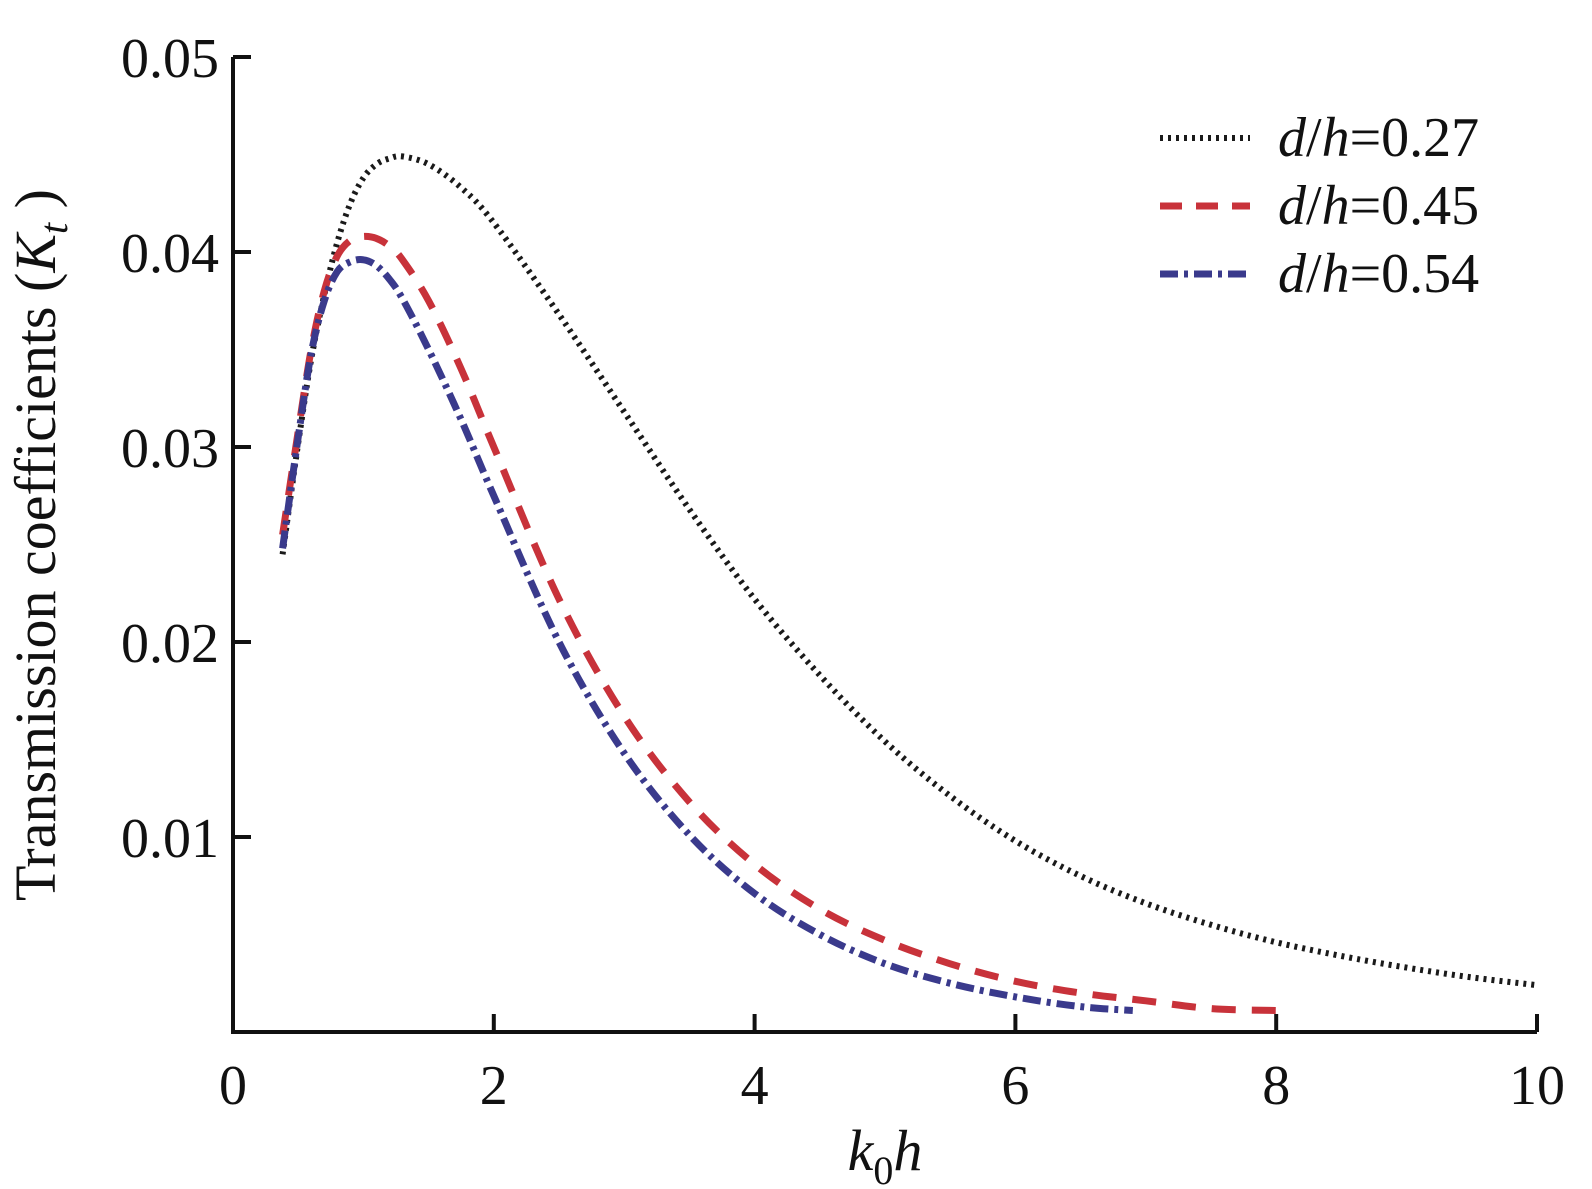 This screenshot has width=1592, height=1189. What do you see at coordinates (53, 228) in the screenshot?
I see `y-axis-label-subscript: t` at bounding box center [53, 228].